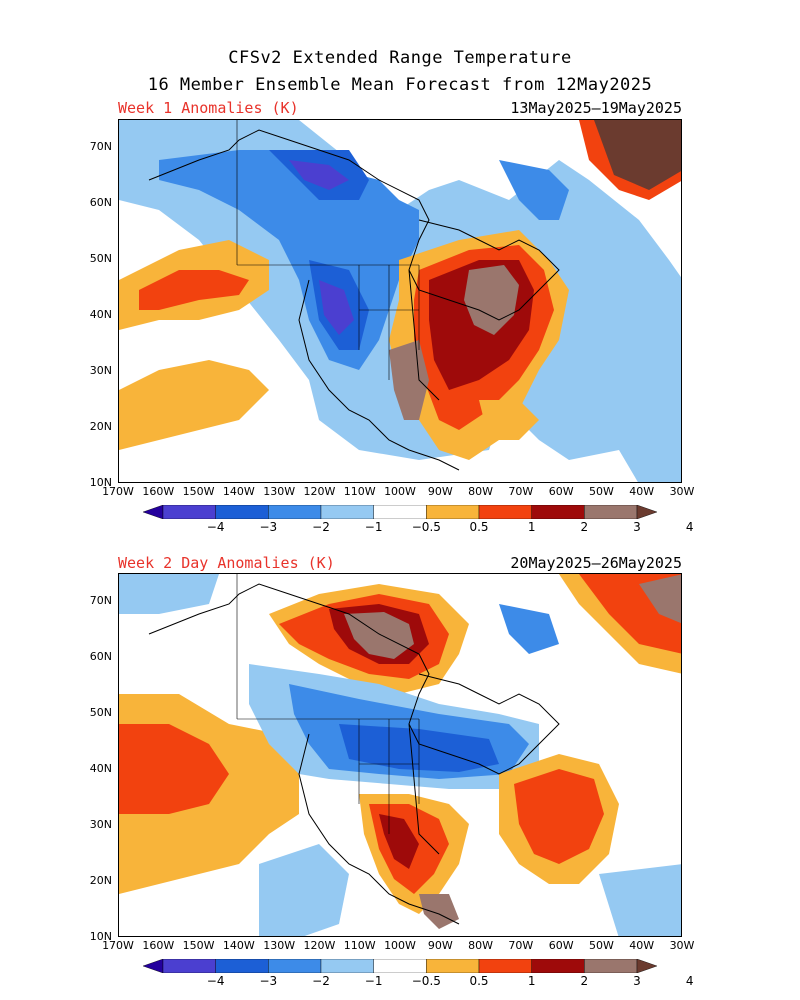 The image size is (800, 1000). I want to click on panel-1-dates: 13May2025–19May2025, so click(596, 108).